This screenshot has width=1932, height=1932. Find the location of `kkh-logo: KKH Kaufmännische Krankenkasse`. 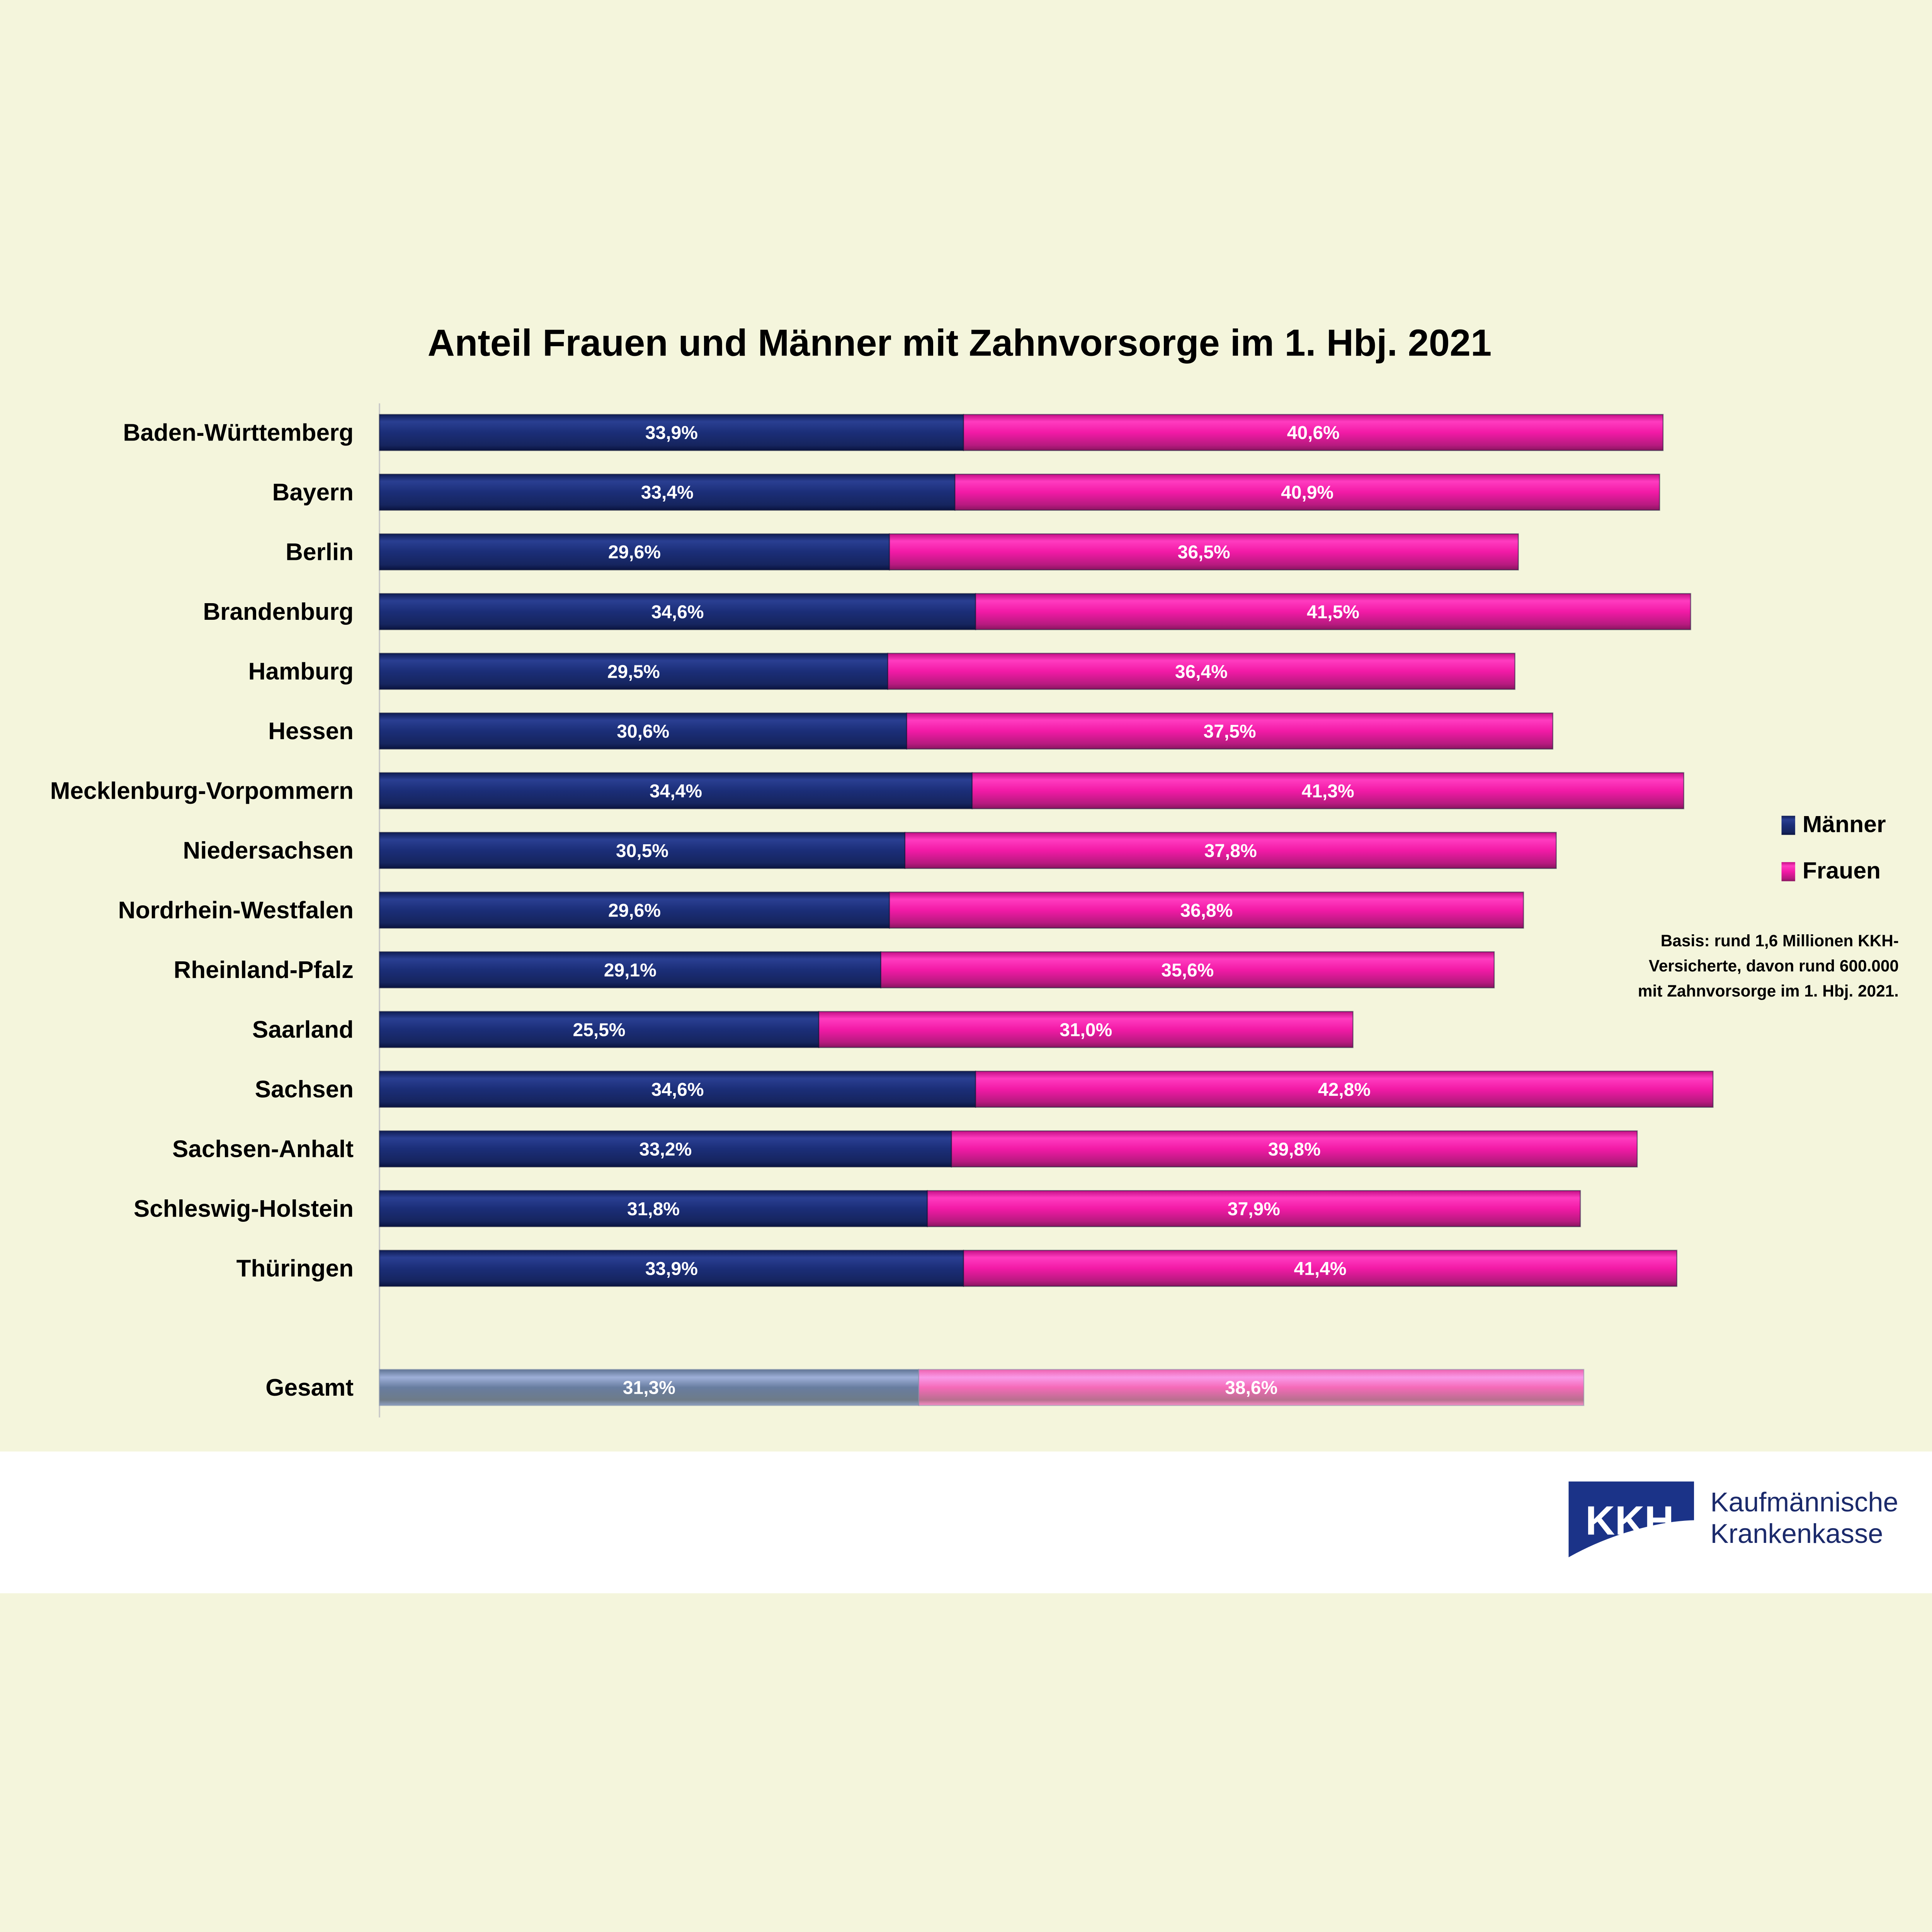

kkh-logo: KKH Kaufmännische Krankenkasse is located at coordinates (1733, 1519).